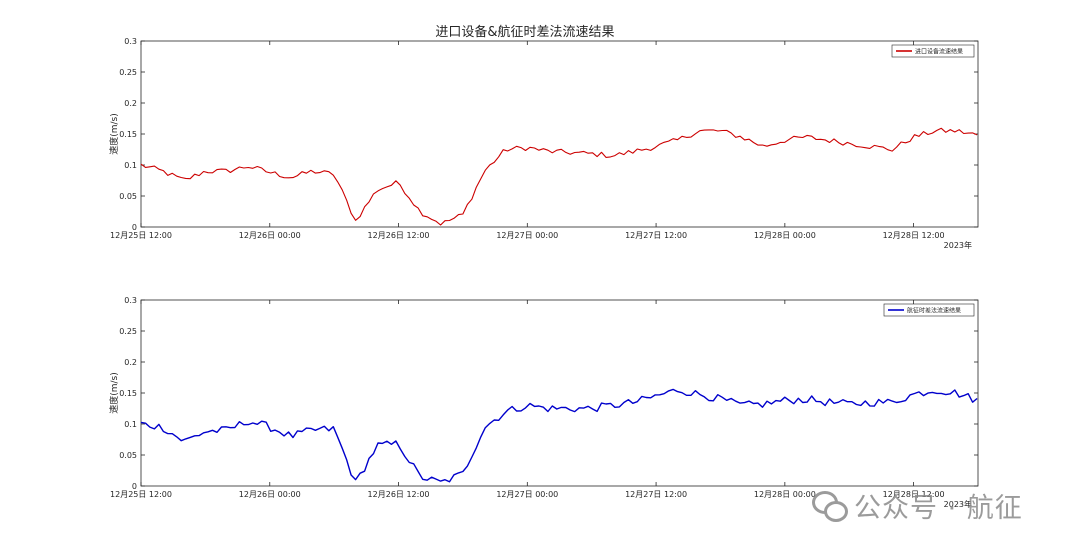 Image resolution: width=1080 pixels, height=547 pixels. Describe the element at coordinates (830, 506) in the screenshot. I see `wechat-icon` at that location.